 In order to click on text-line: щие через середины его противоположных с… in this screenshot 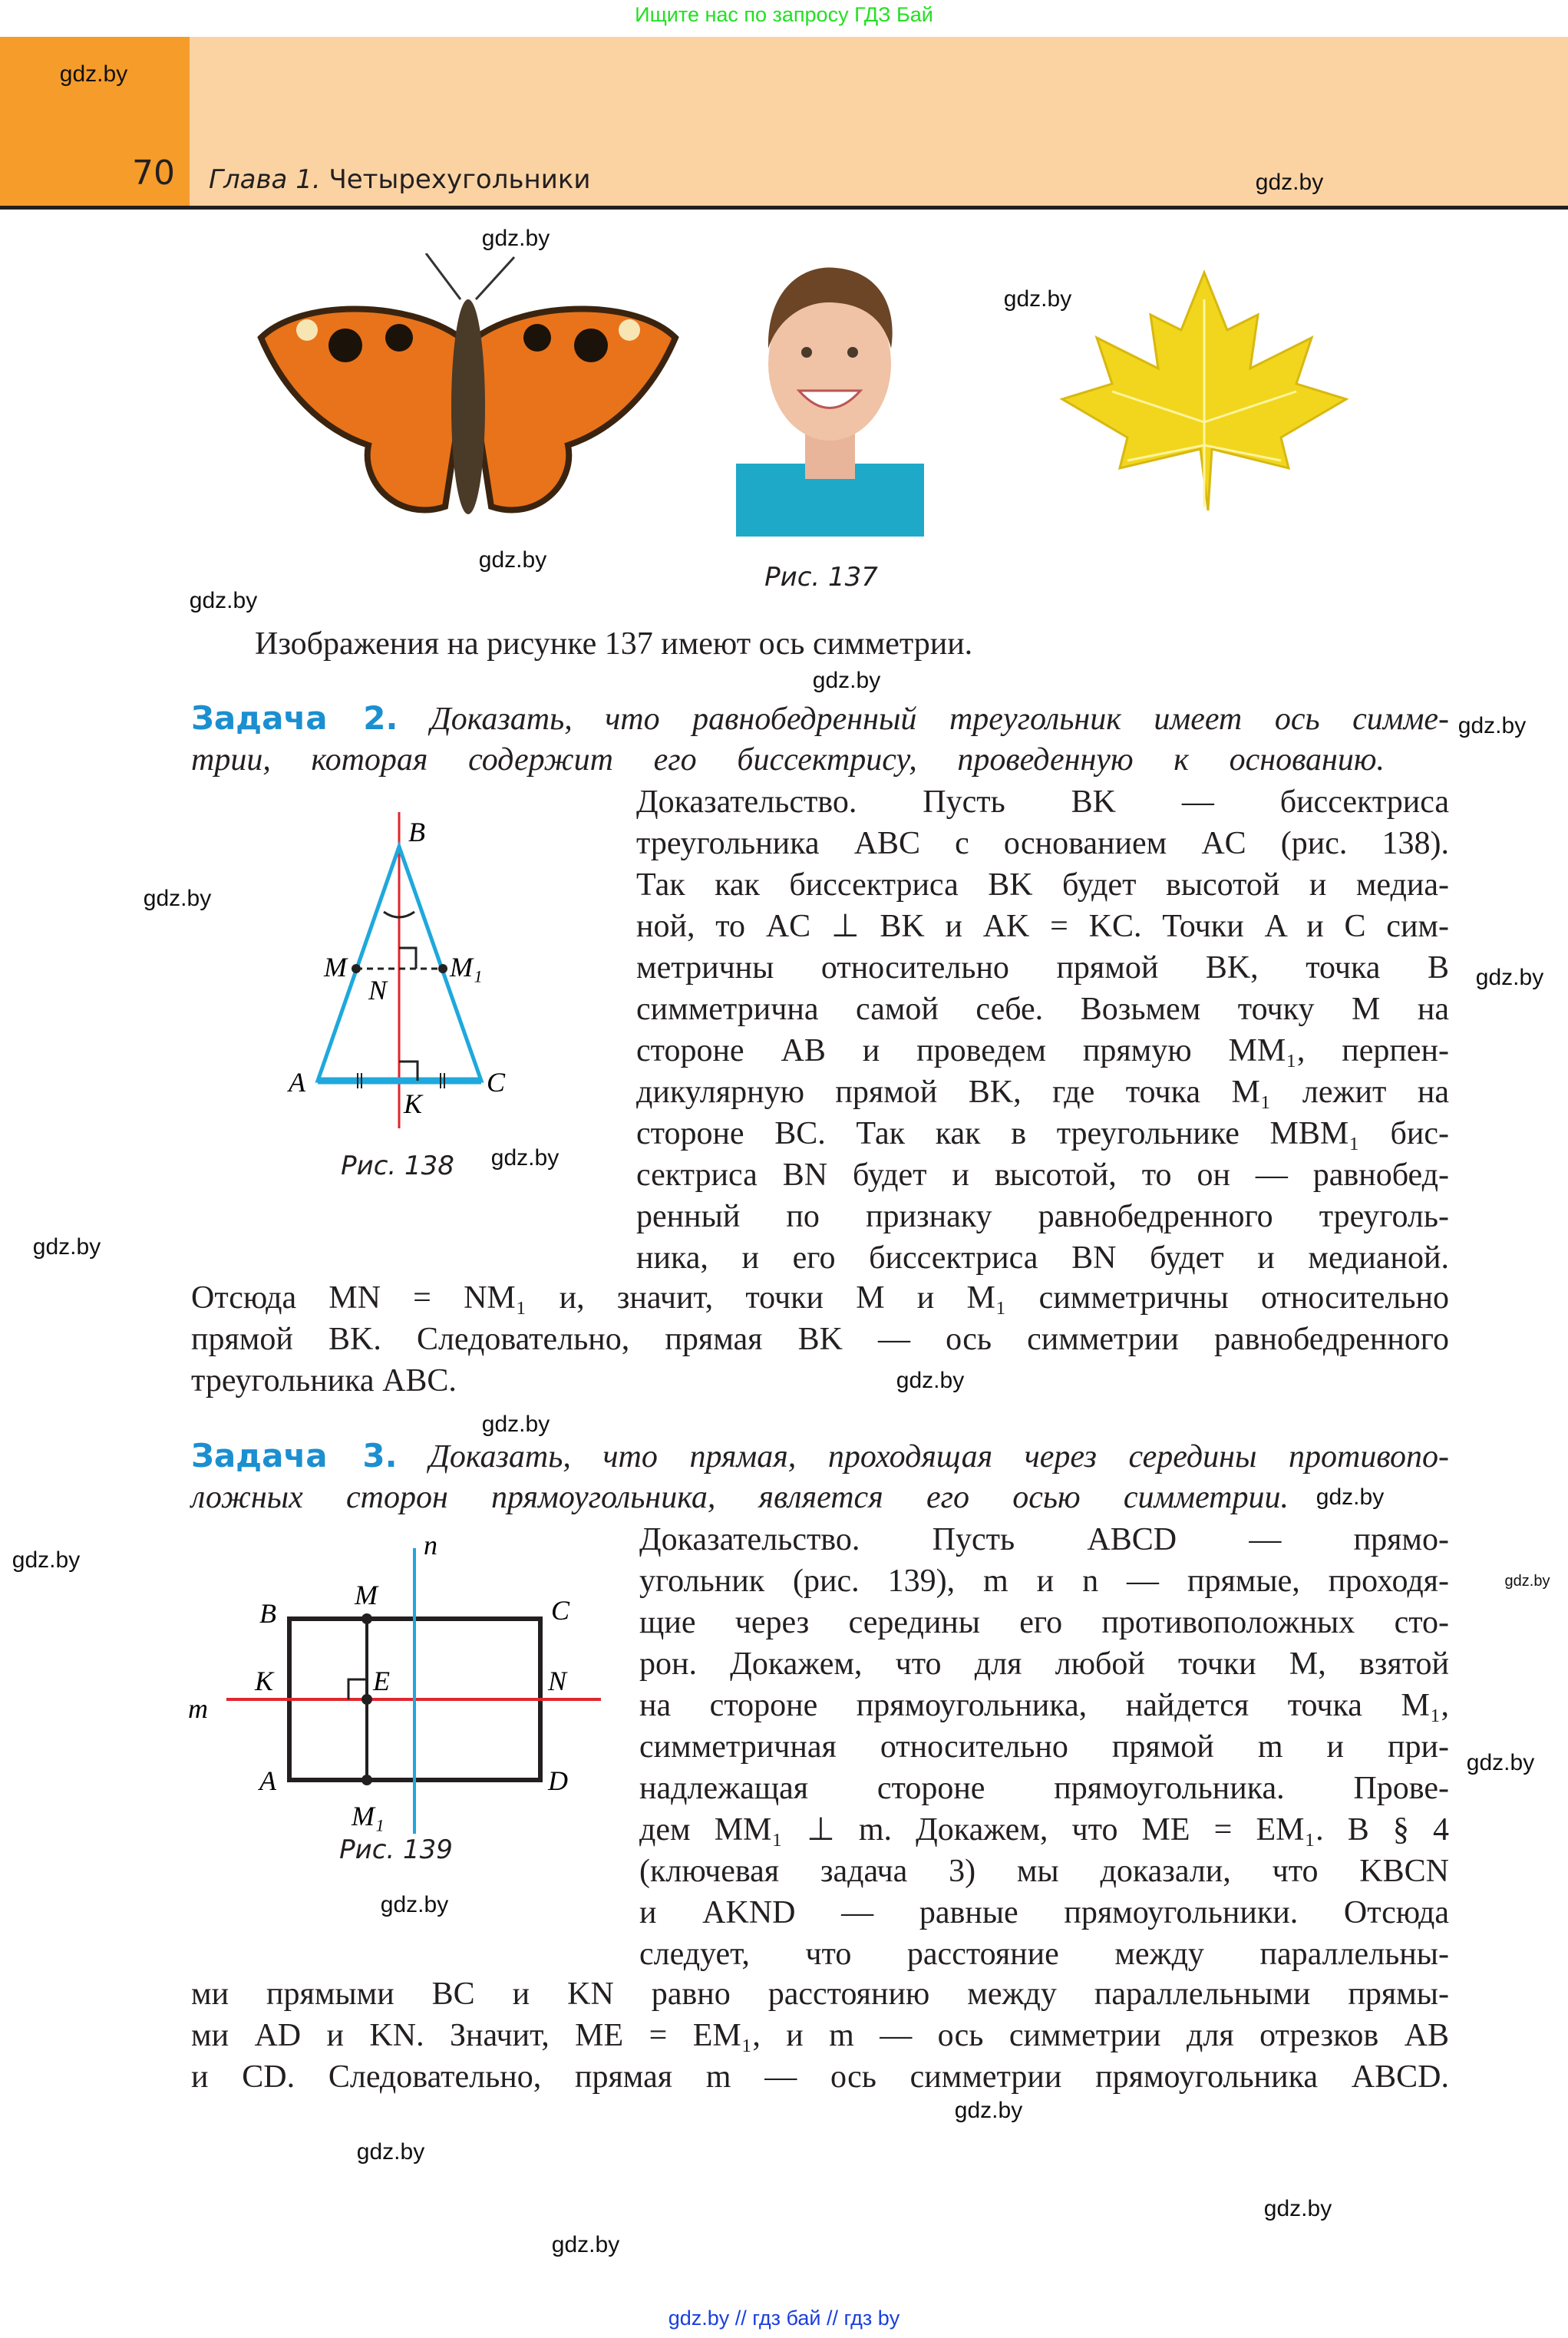, I will do `click(1044, 1623)`.